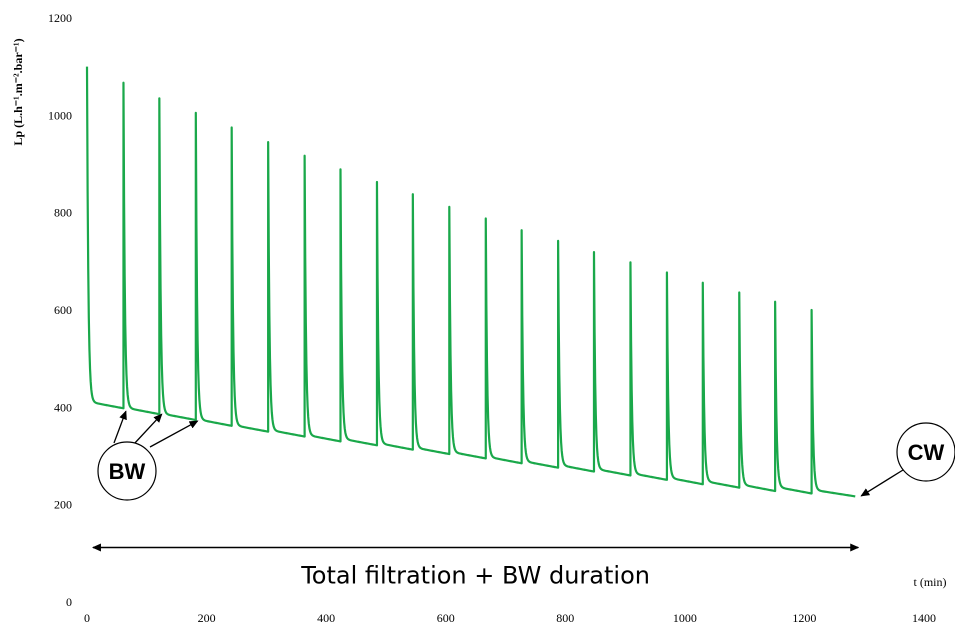 Image resolution: width=955 pixels, height=628 pixels. I want to click on cw-circle, so click(925, 452).